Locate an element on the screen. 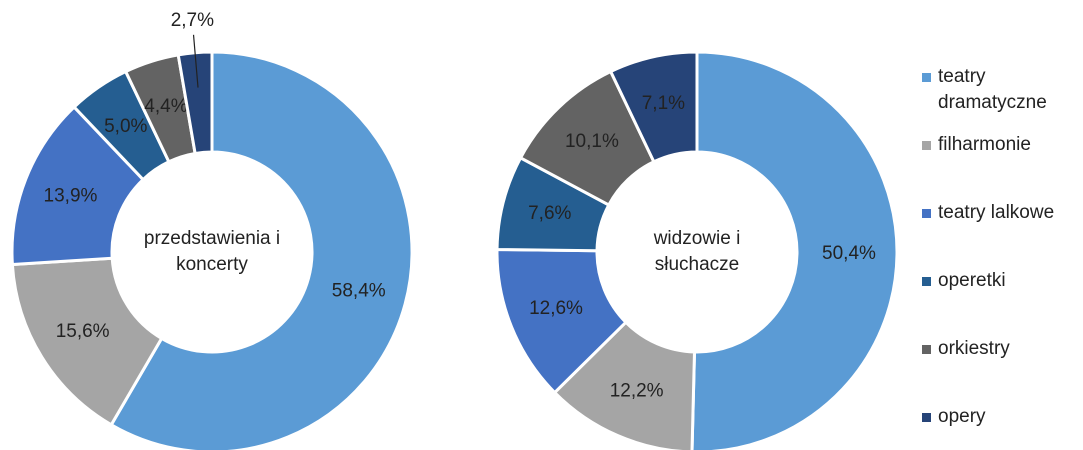  legend-label: teatry dramatyczne is located at coordinates (992, 89).